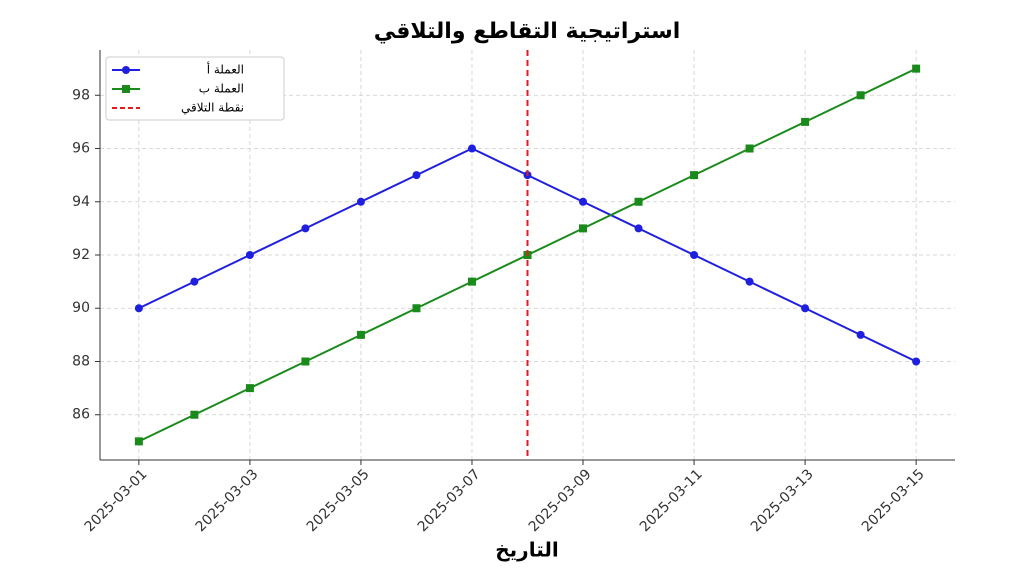 The height and width of the screenshot is (574, 1025). What do you see at coordinates (212, 108) in the screenshot?
I see `legend-label: نقطة التلاقي` at bounding box center [212, 108].